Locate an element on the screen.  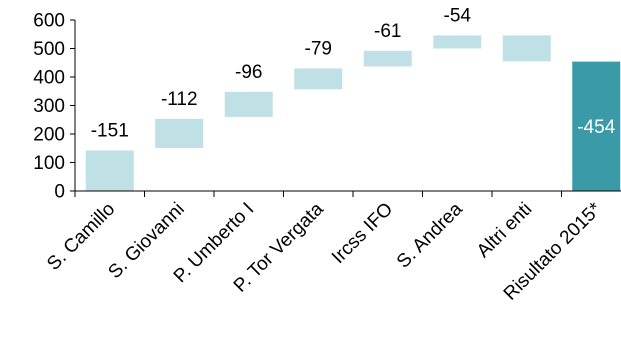
y-axis: 0 100 200 300 400 500 600 is located at coordinates (54, 107).